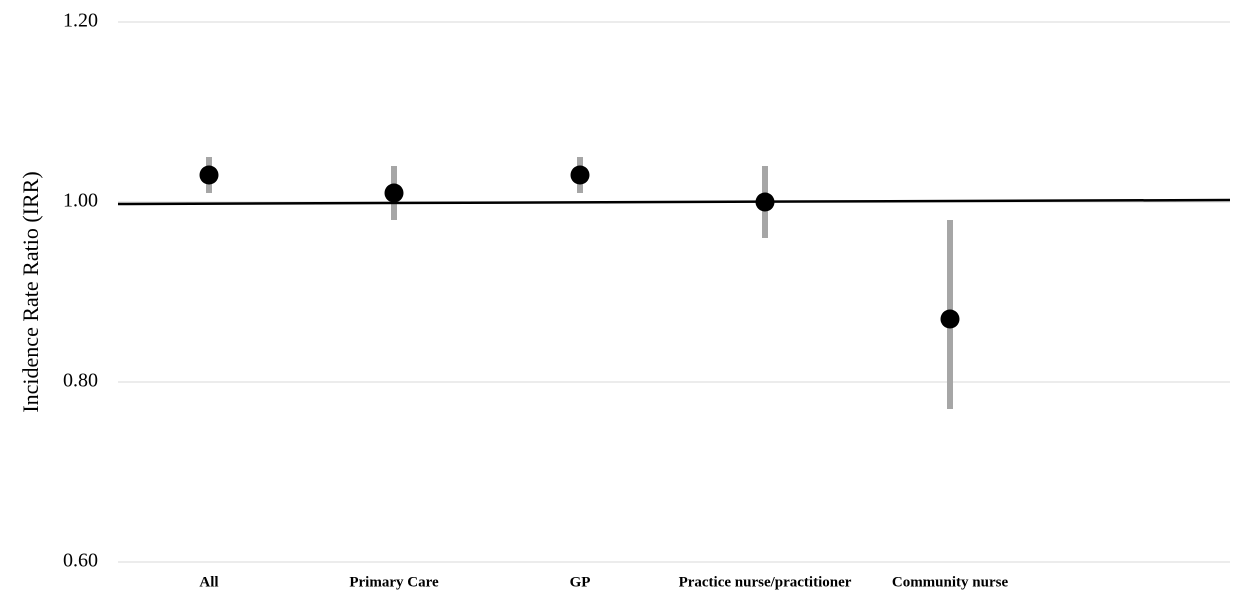 This screenshot has height=591, width=1233. Describe the element at coordinates (208, 582) in the screenshot. I see `x-category-label: All` at that location.